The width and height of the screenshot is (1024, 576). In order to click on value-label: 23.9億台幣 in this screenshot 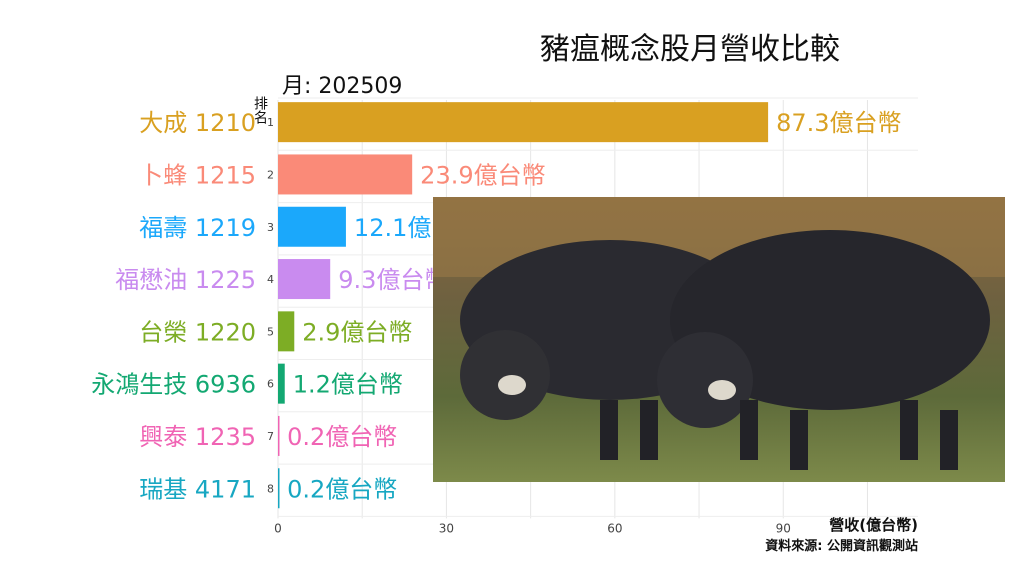, I will do `click(482, 175)`.